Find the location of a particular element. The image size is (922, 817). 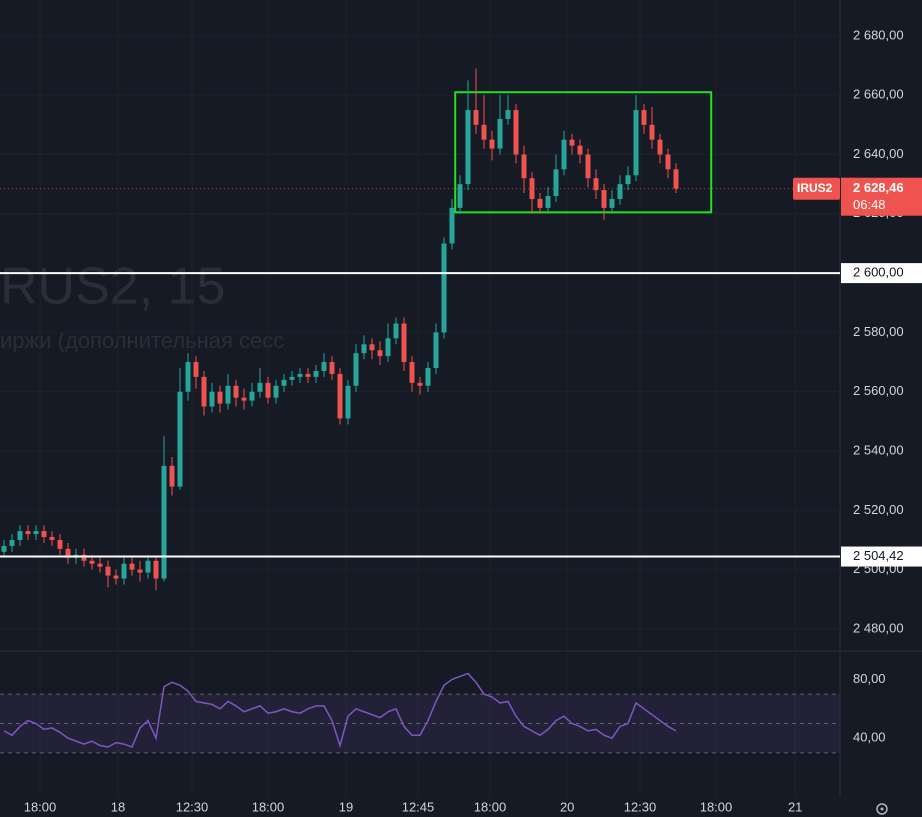

y-tick-label: 2 560,00 is located at coordinates (878, 390).